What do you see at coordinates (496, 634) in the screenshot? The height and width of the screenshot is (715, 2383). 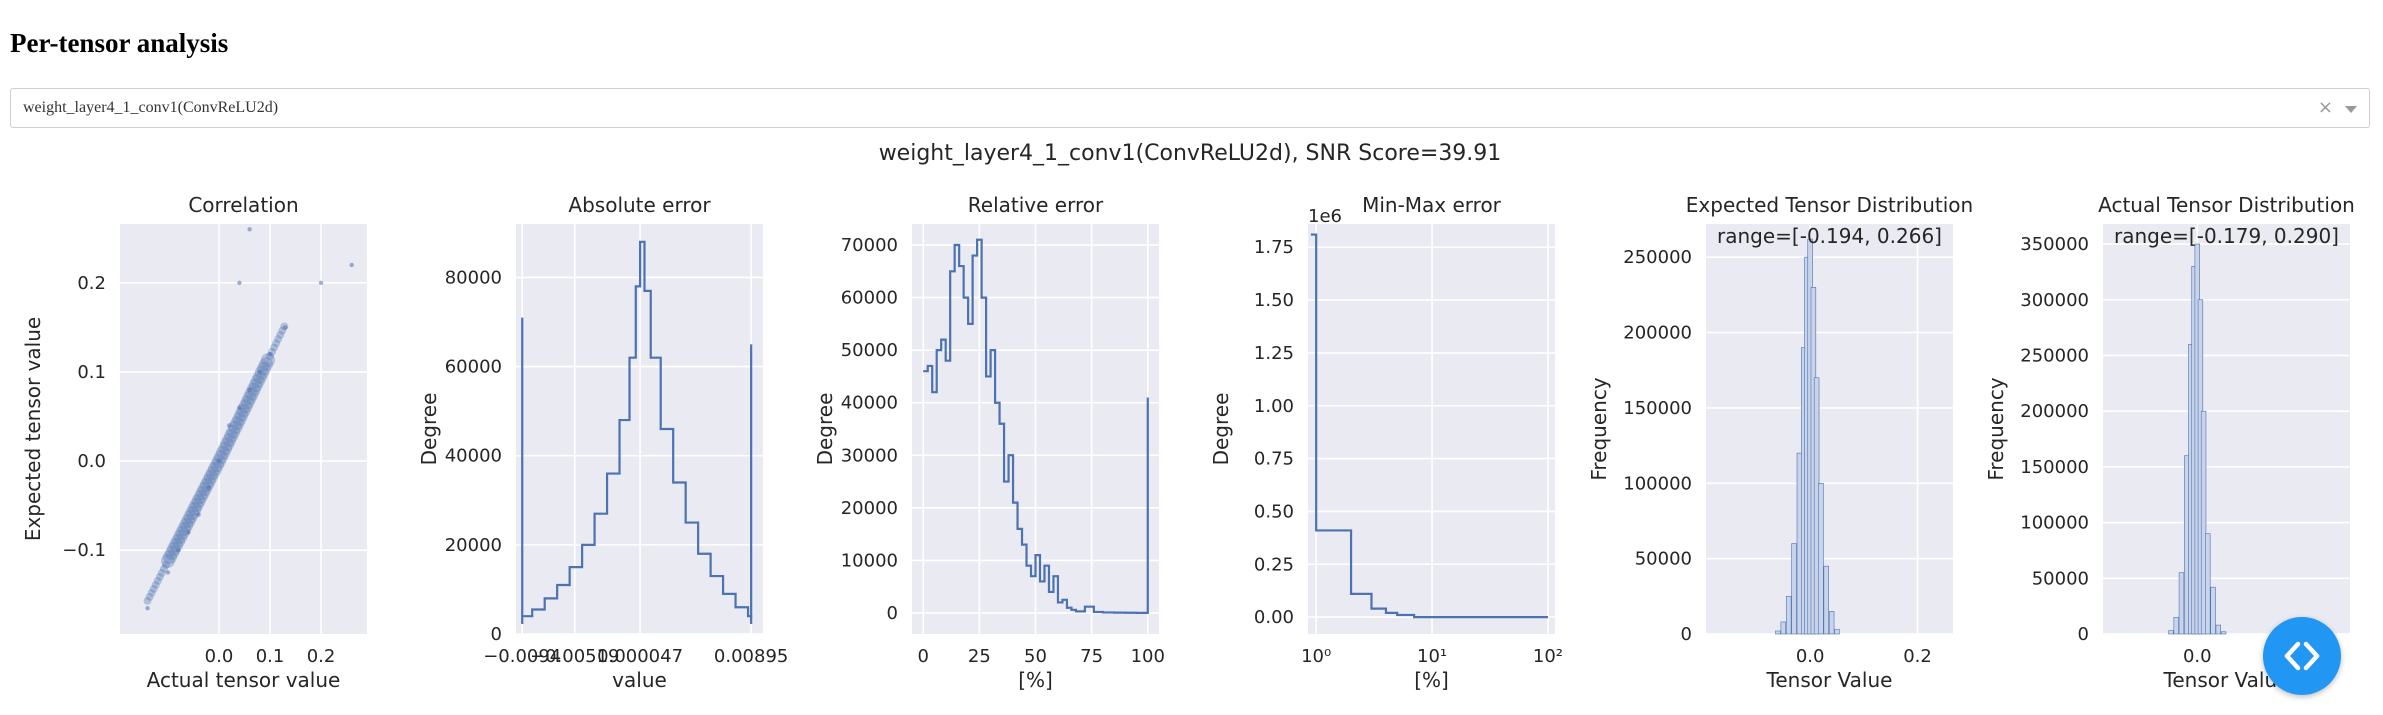 I see `y-tick-label: 0` at bounding box center [496, 634].